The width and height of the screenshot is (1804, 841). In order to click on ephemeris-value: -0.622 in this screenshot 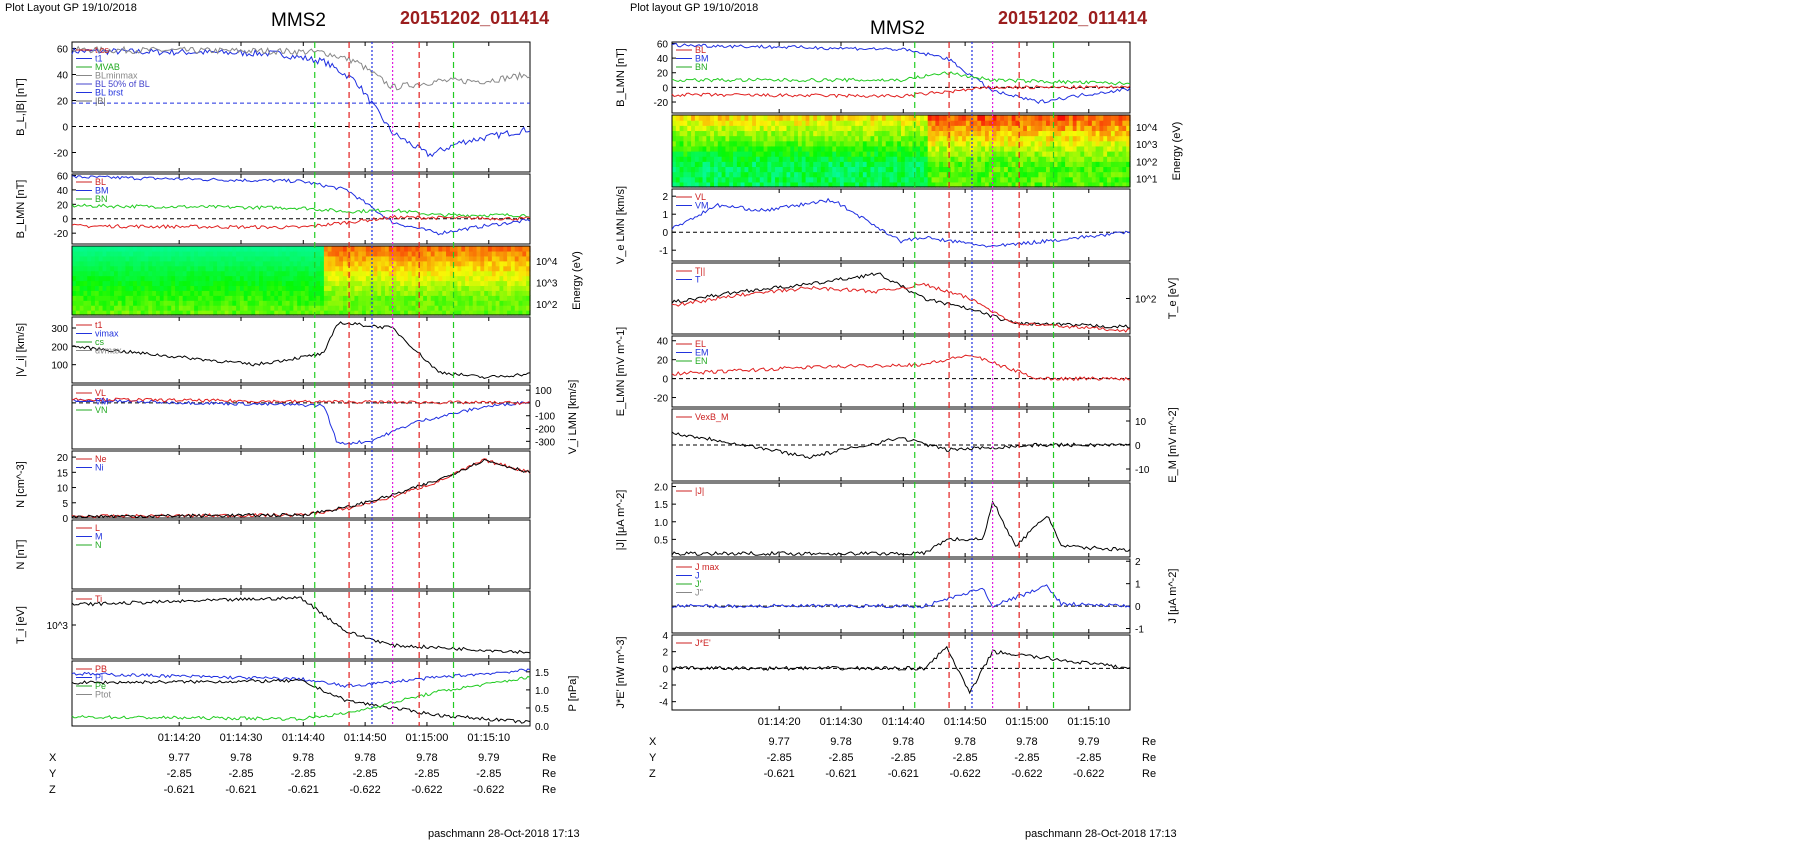, I will do `click(1026, 774)`.